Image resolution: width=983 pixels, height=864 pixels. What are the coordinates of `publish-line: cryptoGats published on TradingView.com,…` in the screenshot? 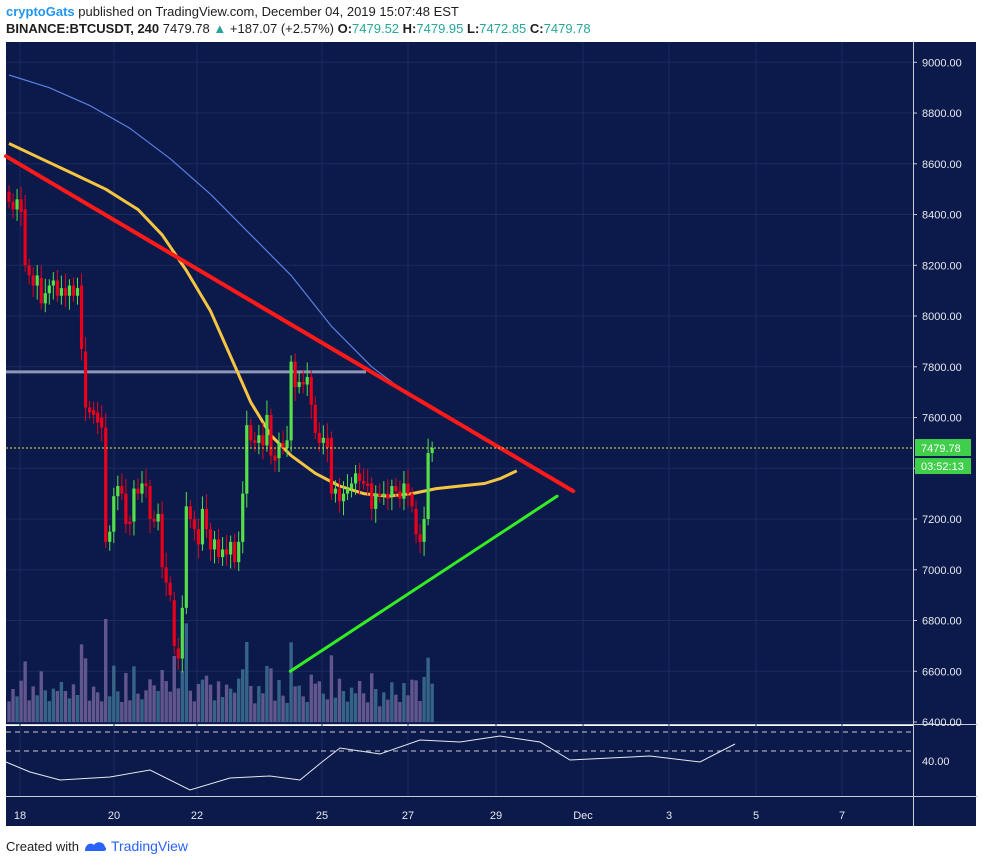 It's located at (232, 11).